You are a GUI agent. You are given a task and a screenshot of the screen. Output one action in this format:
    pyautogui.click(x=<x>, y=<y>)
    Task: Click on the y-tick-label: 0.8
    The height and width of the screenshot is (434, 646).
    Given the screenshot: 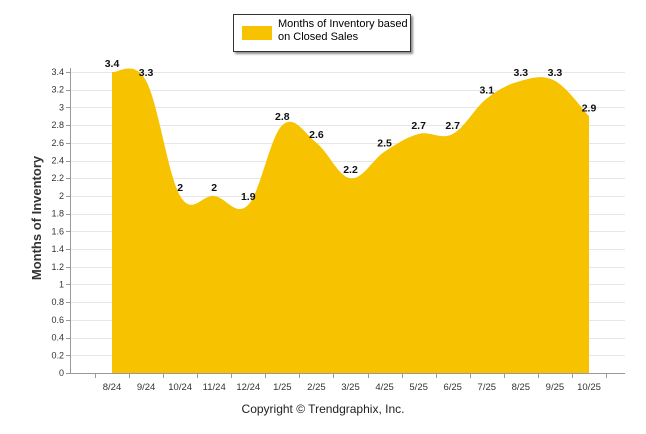 What is the action you would take?
    pyautogui.click(x=57, y=302)
    